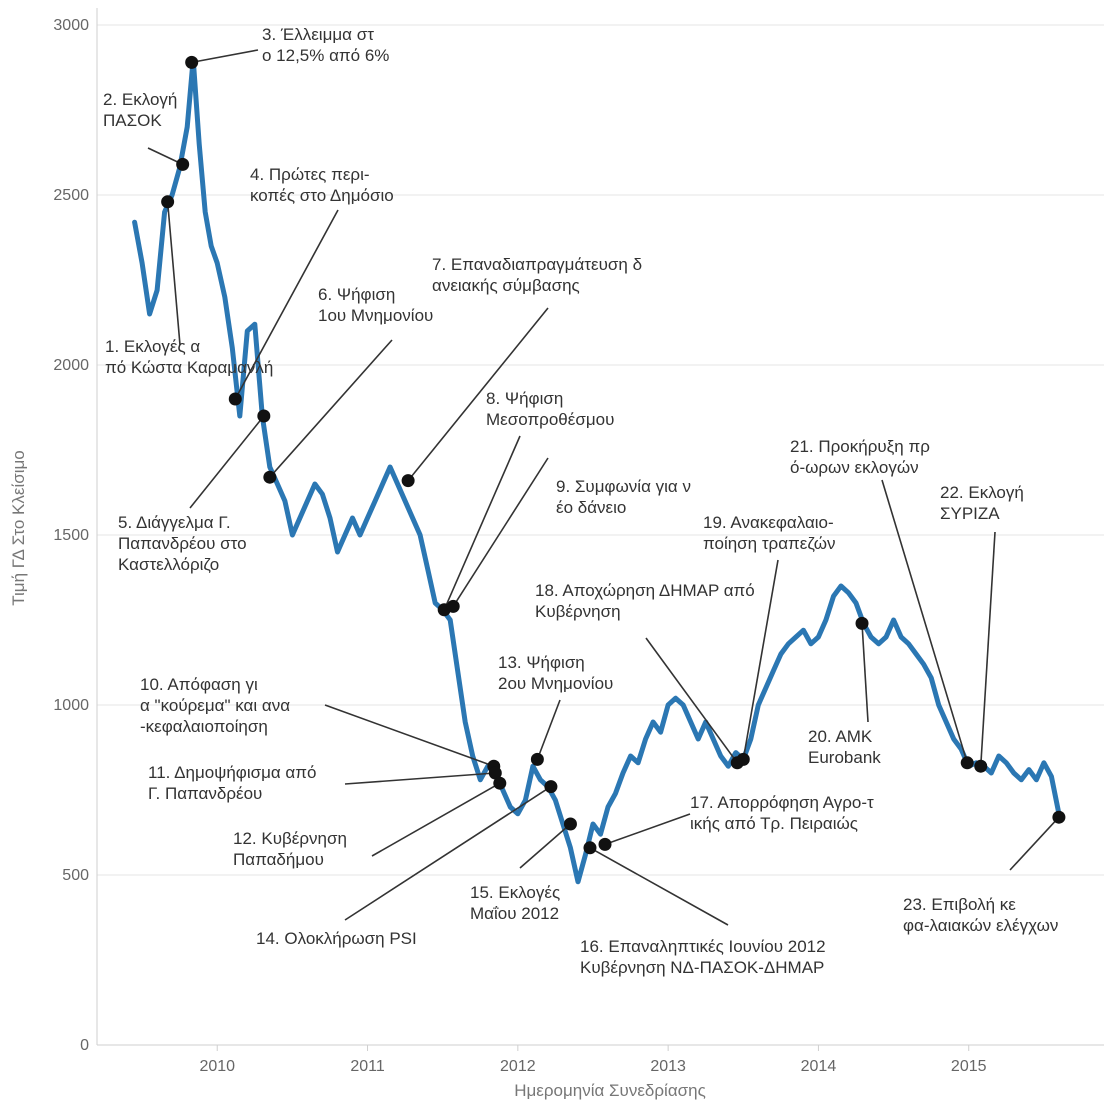  What do you see at coordinates (140, 110) in the screenshot?
I see `event-label: 2. Εκλογή ΠΑΣΟΚ` at bounding box center [140, 110].